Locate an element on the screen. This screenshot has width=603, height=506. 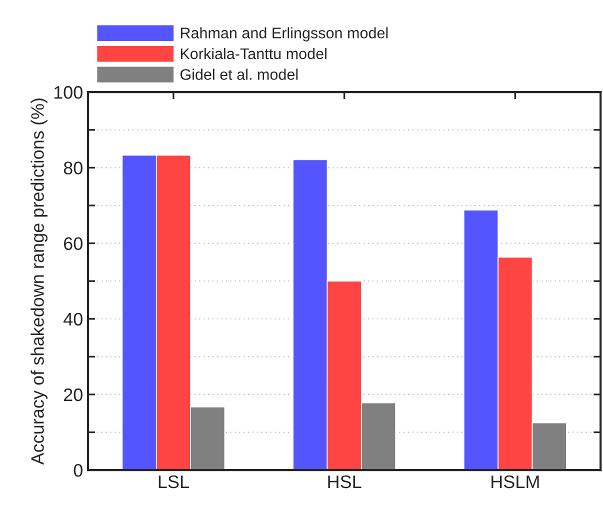
y-tick-label: 100 is located at coordinates (68, 92).